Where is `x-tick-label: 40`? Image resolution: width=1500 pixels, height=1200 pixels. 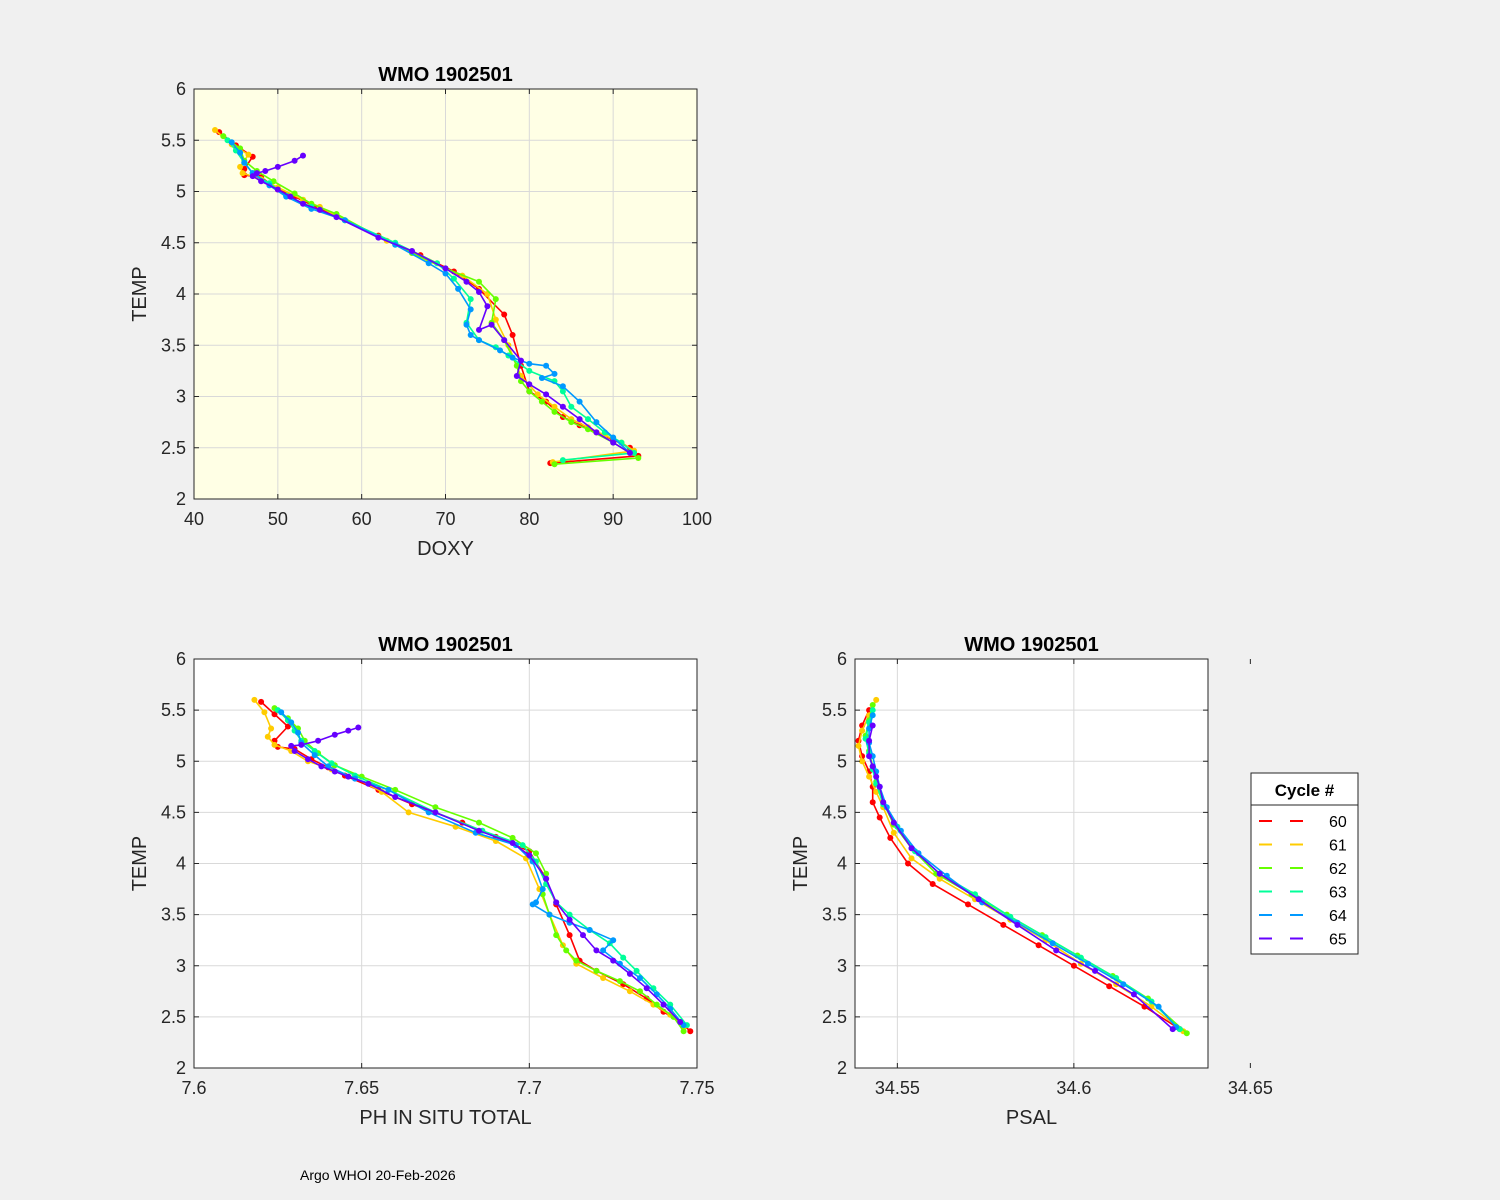 x-tick-label: 40 is located at coordinates (194, 519).